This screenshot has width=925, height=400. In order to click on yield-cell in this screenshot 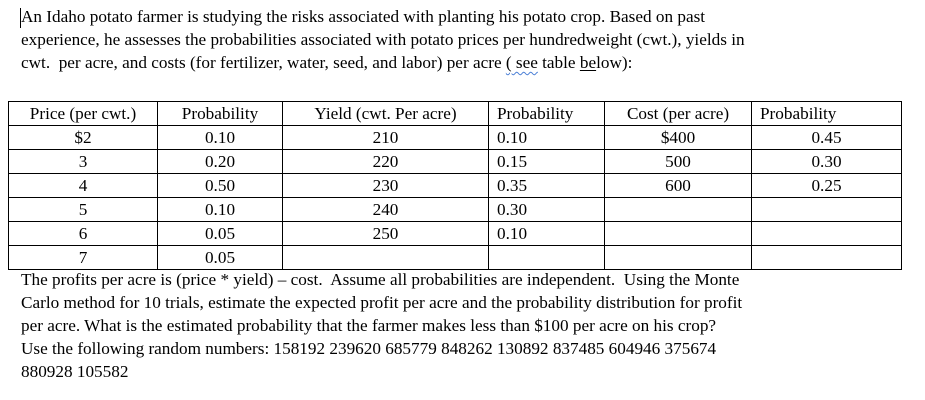, I will do `click(385, 257)`.